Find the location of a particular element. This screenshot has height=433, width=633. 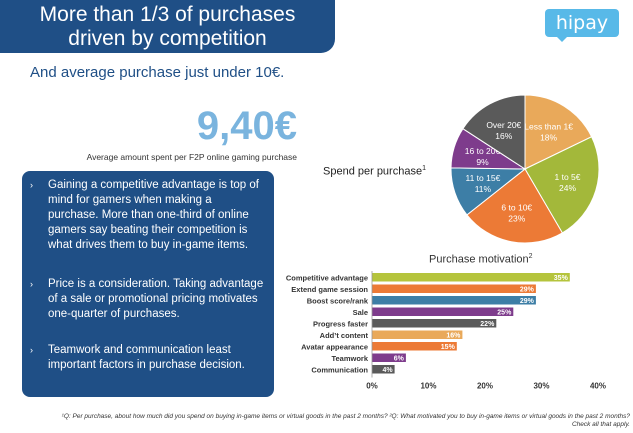

subtitle: And average purchase just under 10€. is located at coordinates (157, 72).